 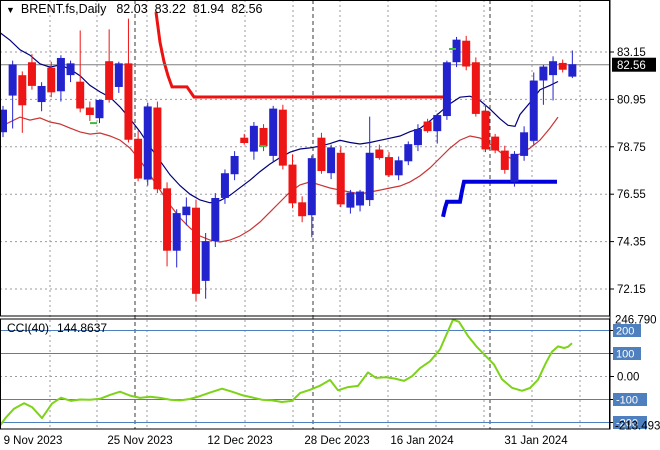 I want to click on current-price-tag-label: 82.56, so click(x=631, y=66).